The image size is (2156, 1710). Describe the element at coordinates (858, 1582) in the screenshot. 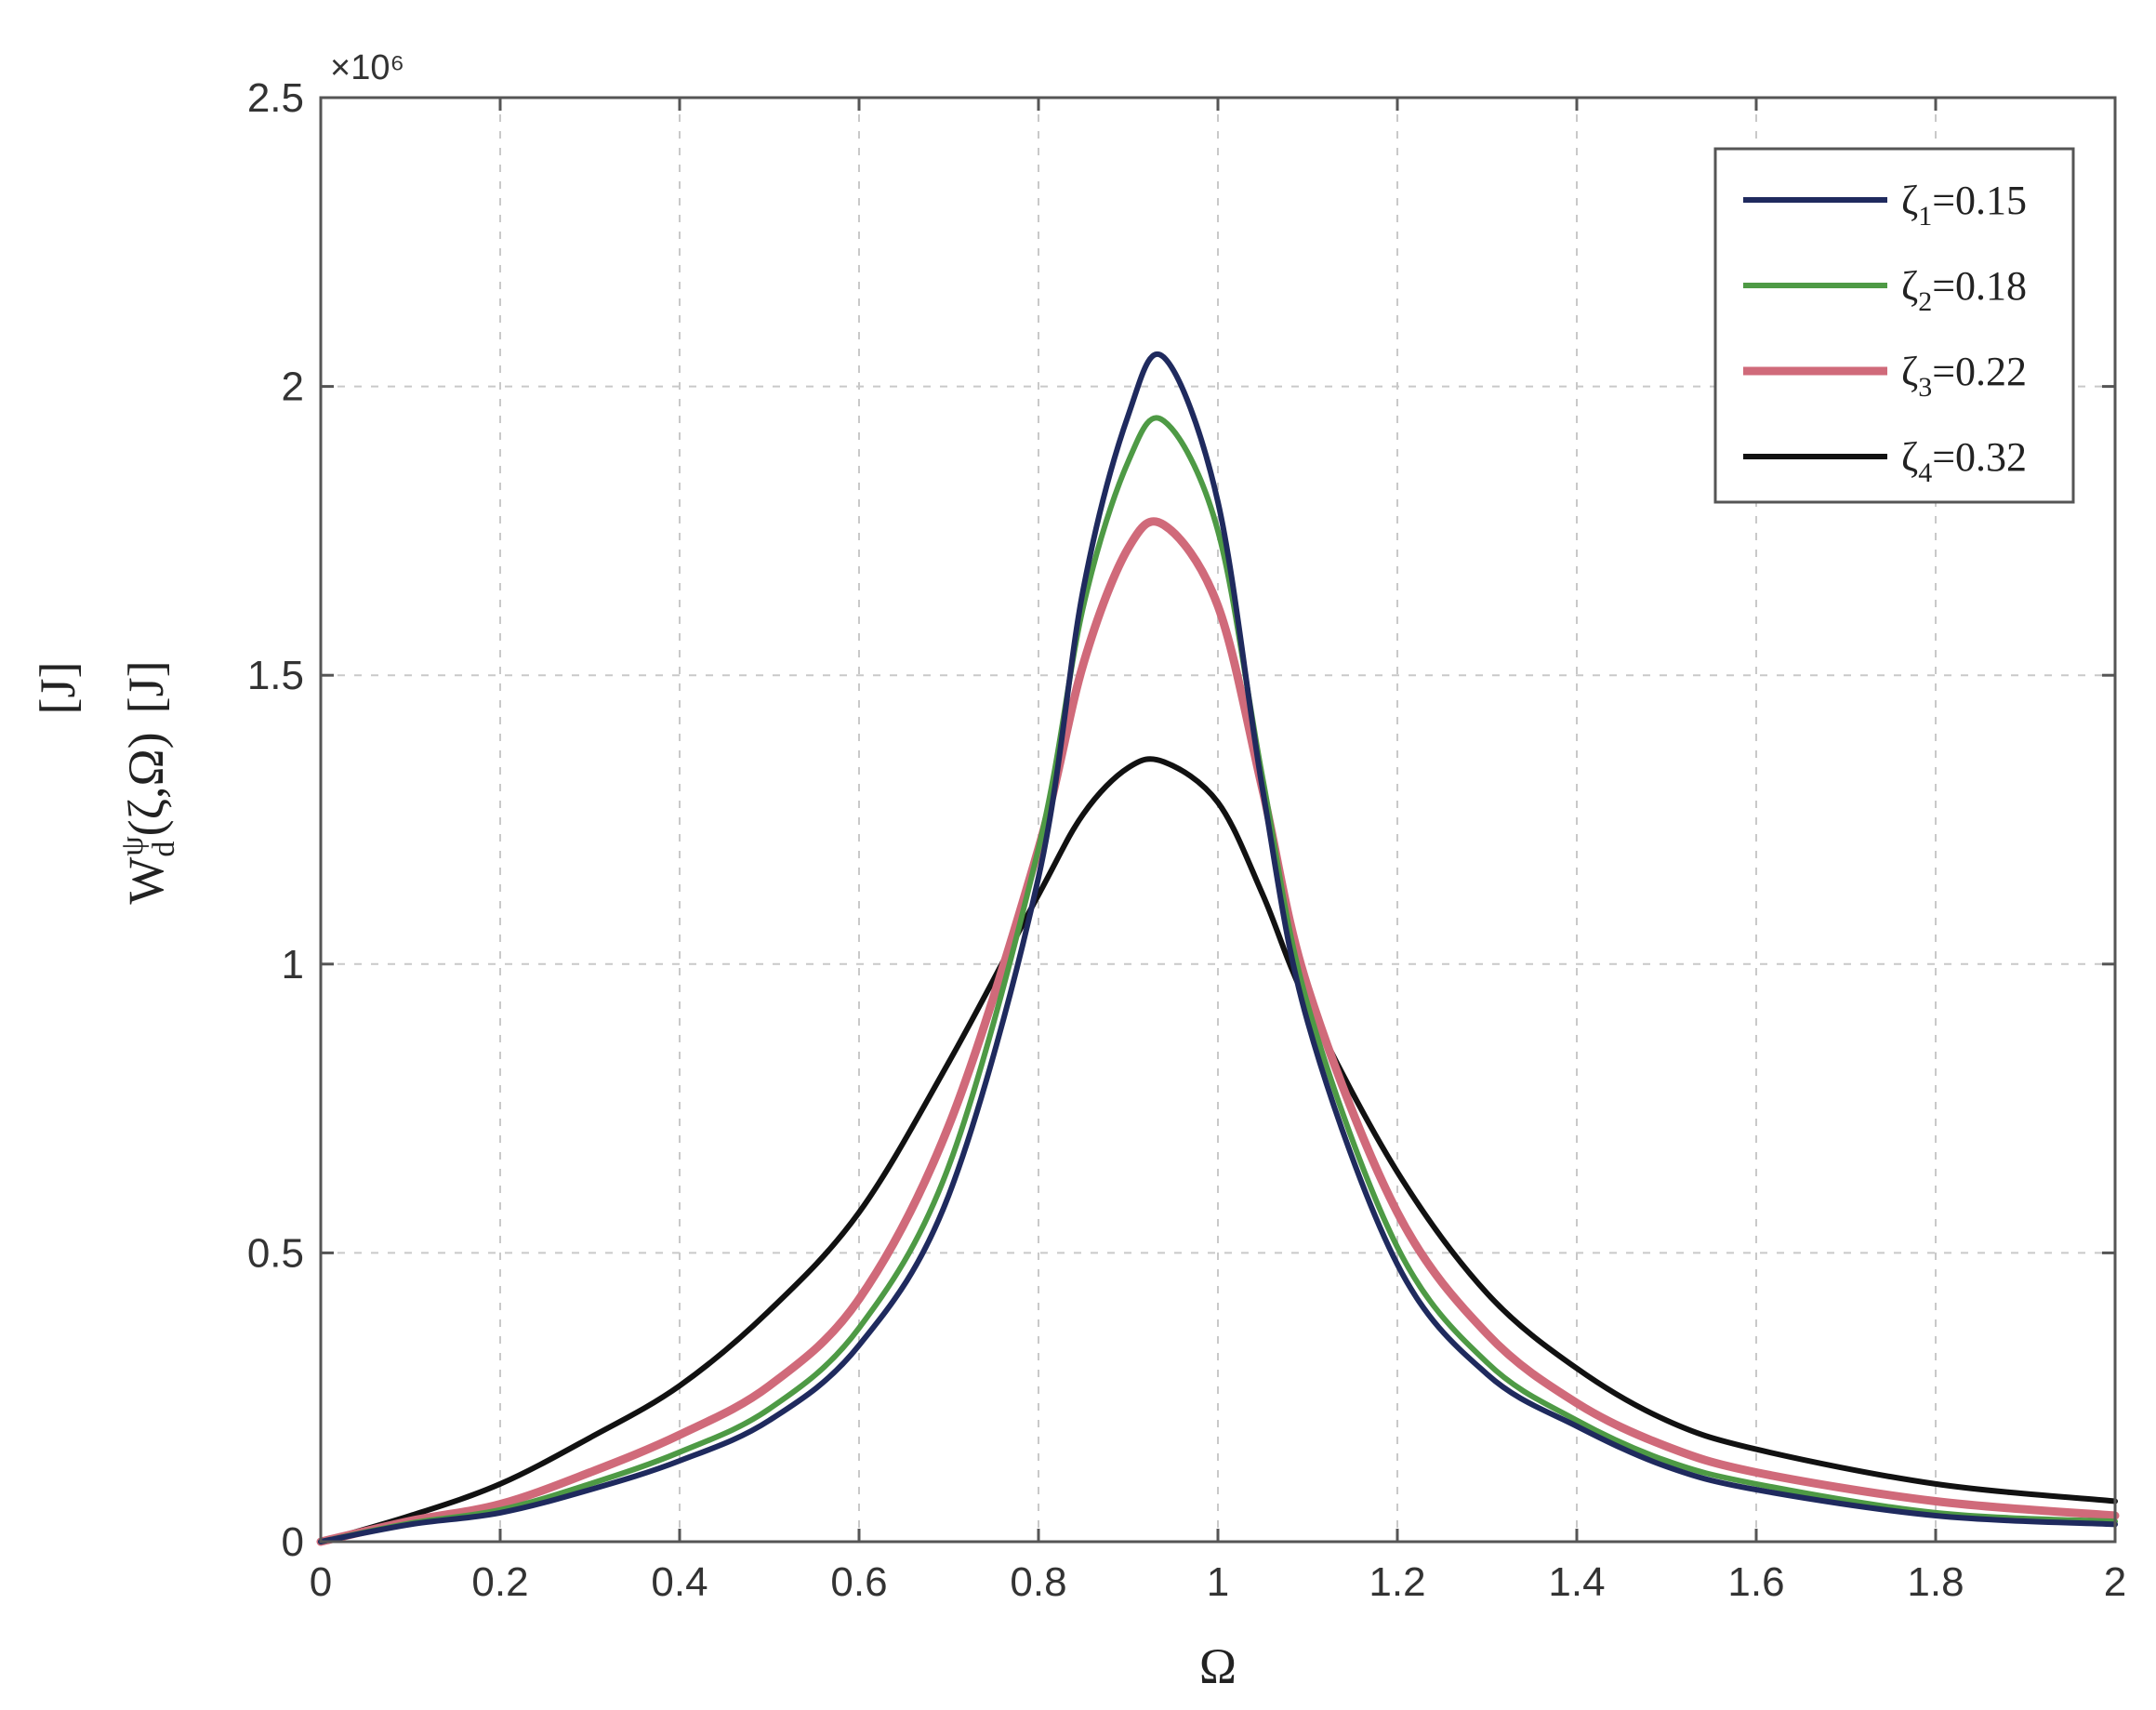

I see `x-tick-label: 0.6` at that location.